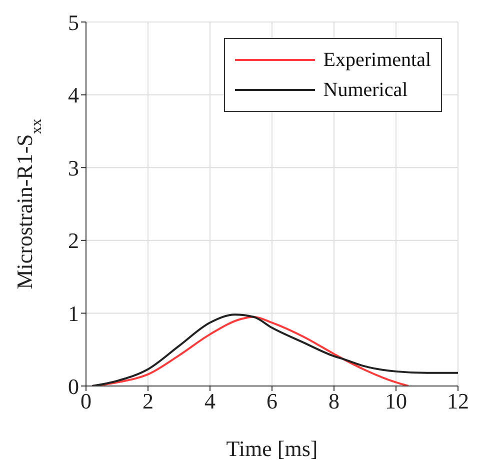 Image resolution: width=490 pixels, height=476 pixels. I want to click on y-tick-label: 2, so click(73, 241).